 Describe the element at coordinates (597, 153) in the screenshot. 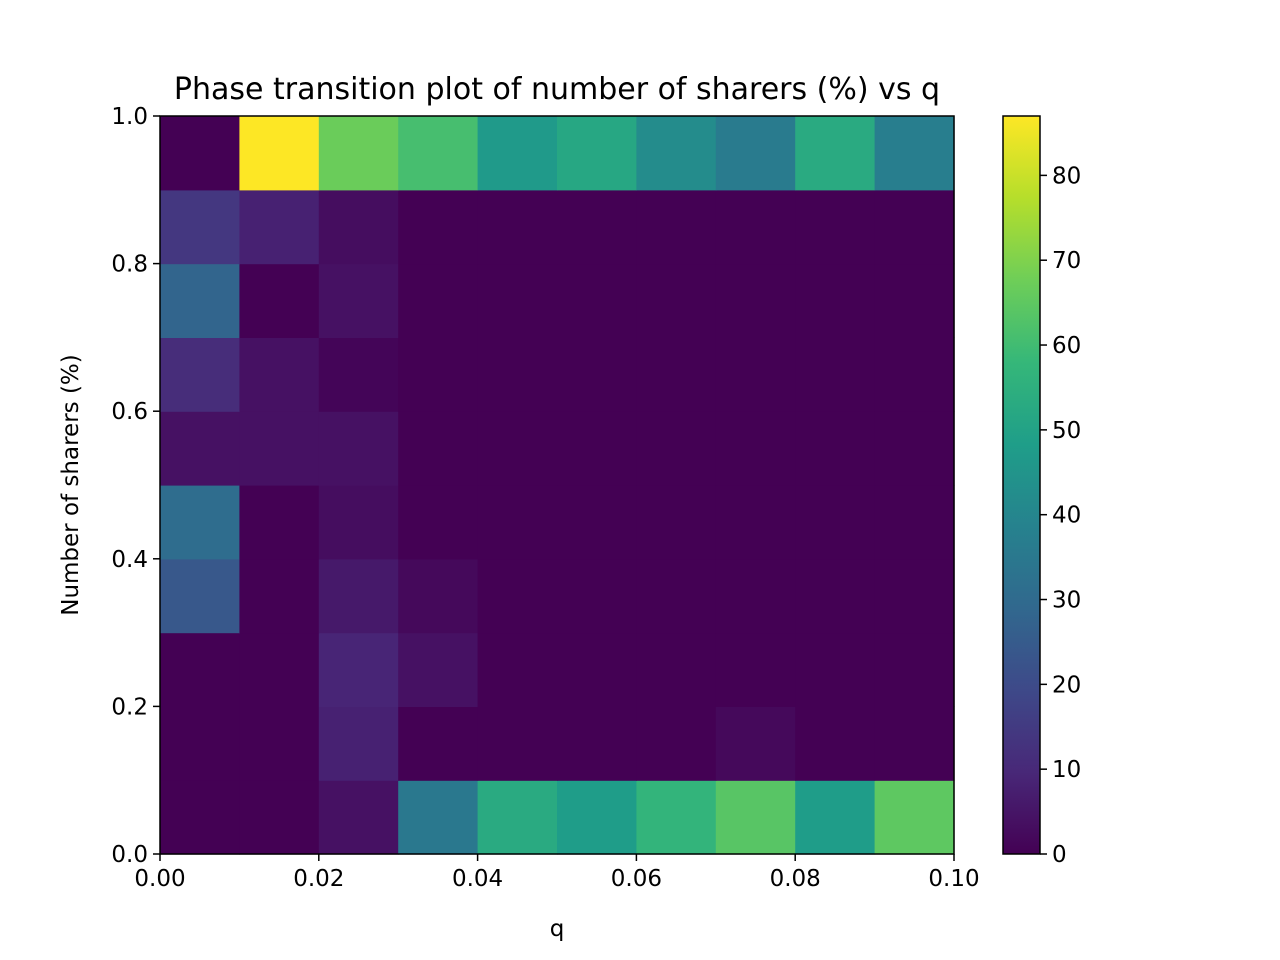

I see `heatmap-cell-r9-c5` at that location.